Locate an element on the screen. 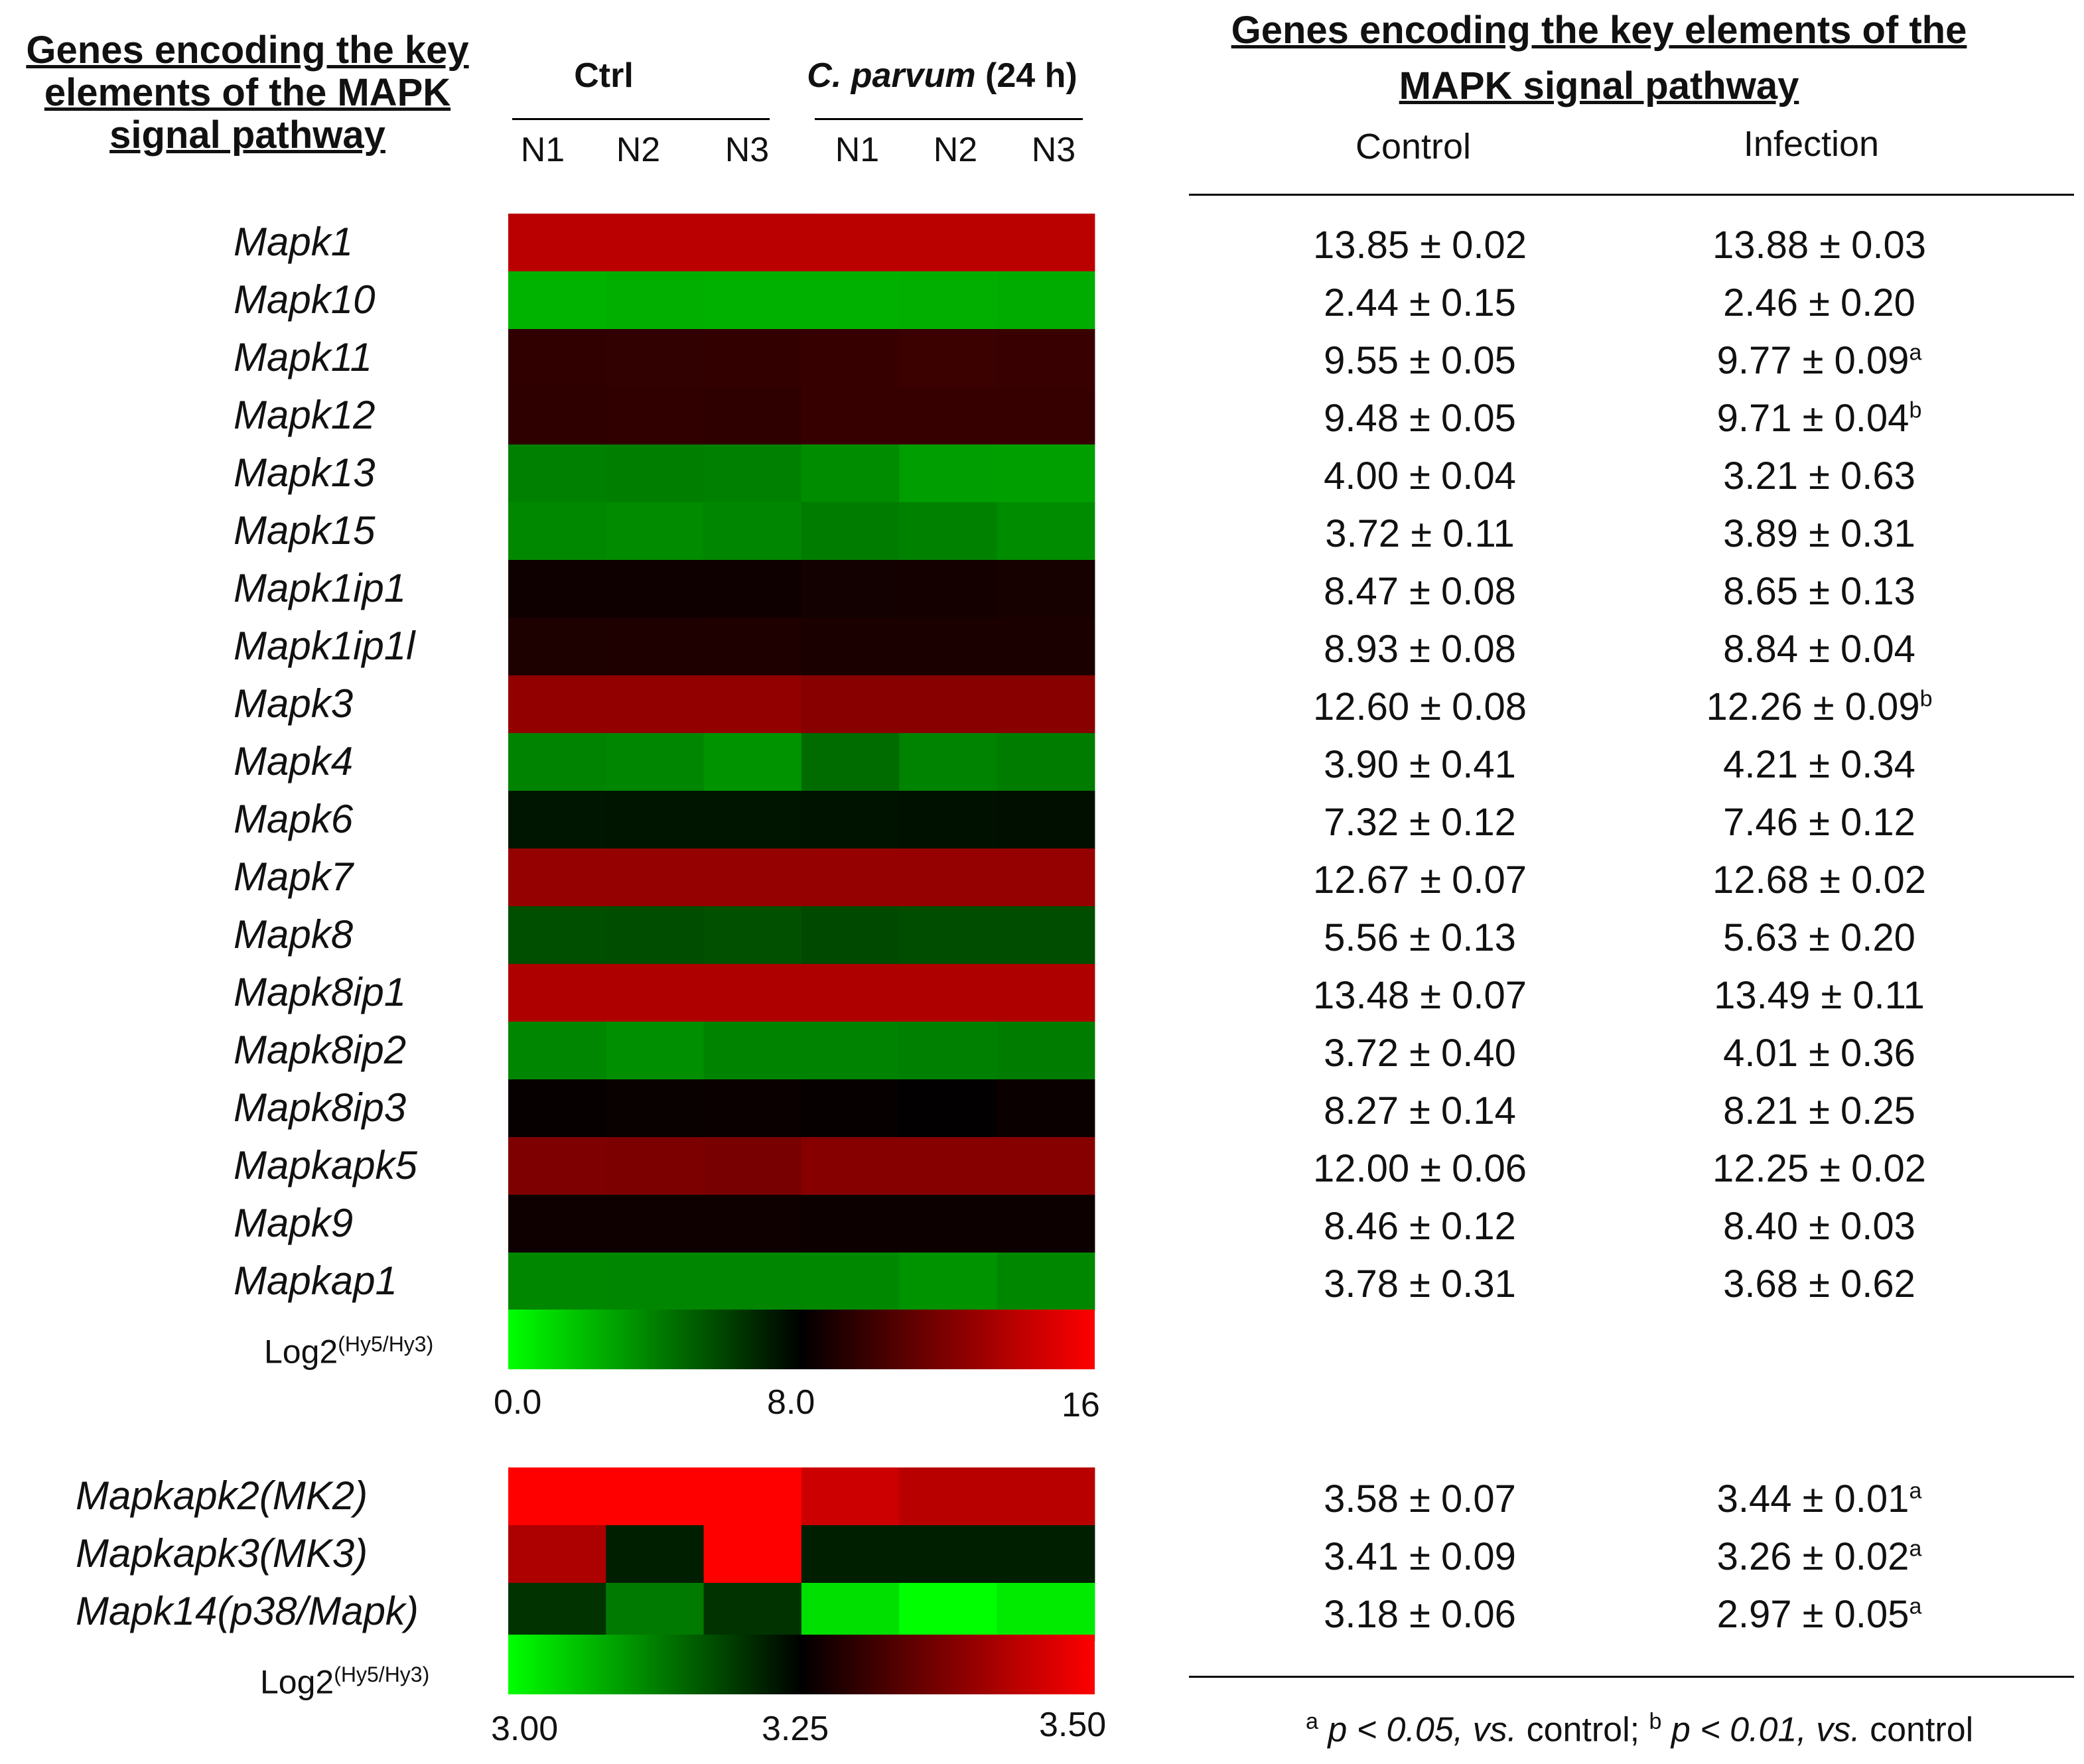  infection-value-text: 3.21 ± 0.63 is located at coordinates (1819, 476).